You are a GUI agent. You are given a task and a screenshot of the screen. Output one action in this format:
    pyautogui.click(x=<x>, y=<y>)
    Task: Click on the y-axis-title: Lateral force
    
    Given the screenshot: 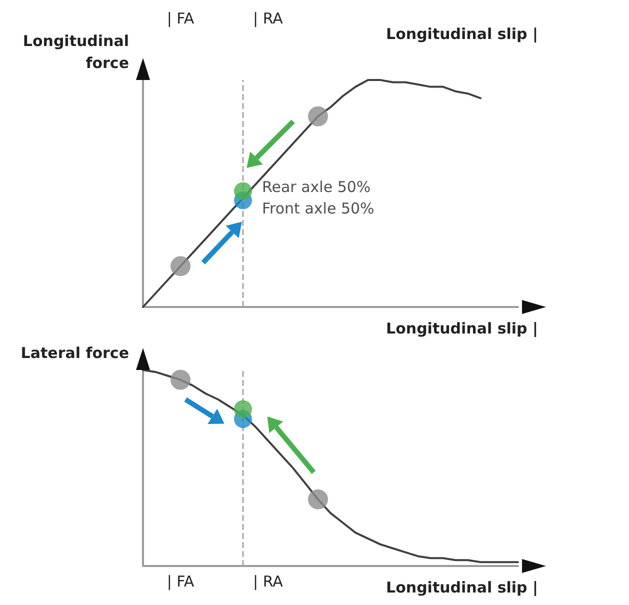 What is the action you would take?
    pyautogui.click(x=74, y=353)
    